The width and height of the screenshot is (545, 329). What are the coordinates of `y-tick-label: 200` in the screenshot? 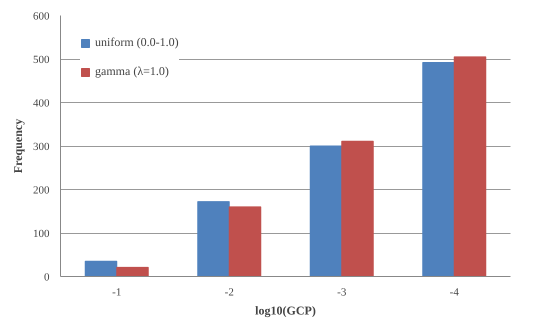 It's located at (41, 190).